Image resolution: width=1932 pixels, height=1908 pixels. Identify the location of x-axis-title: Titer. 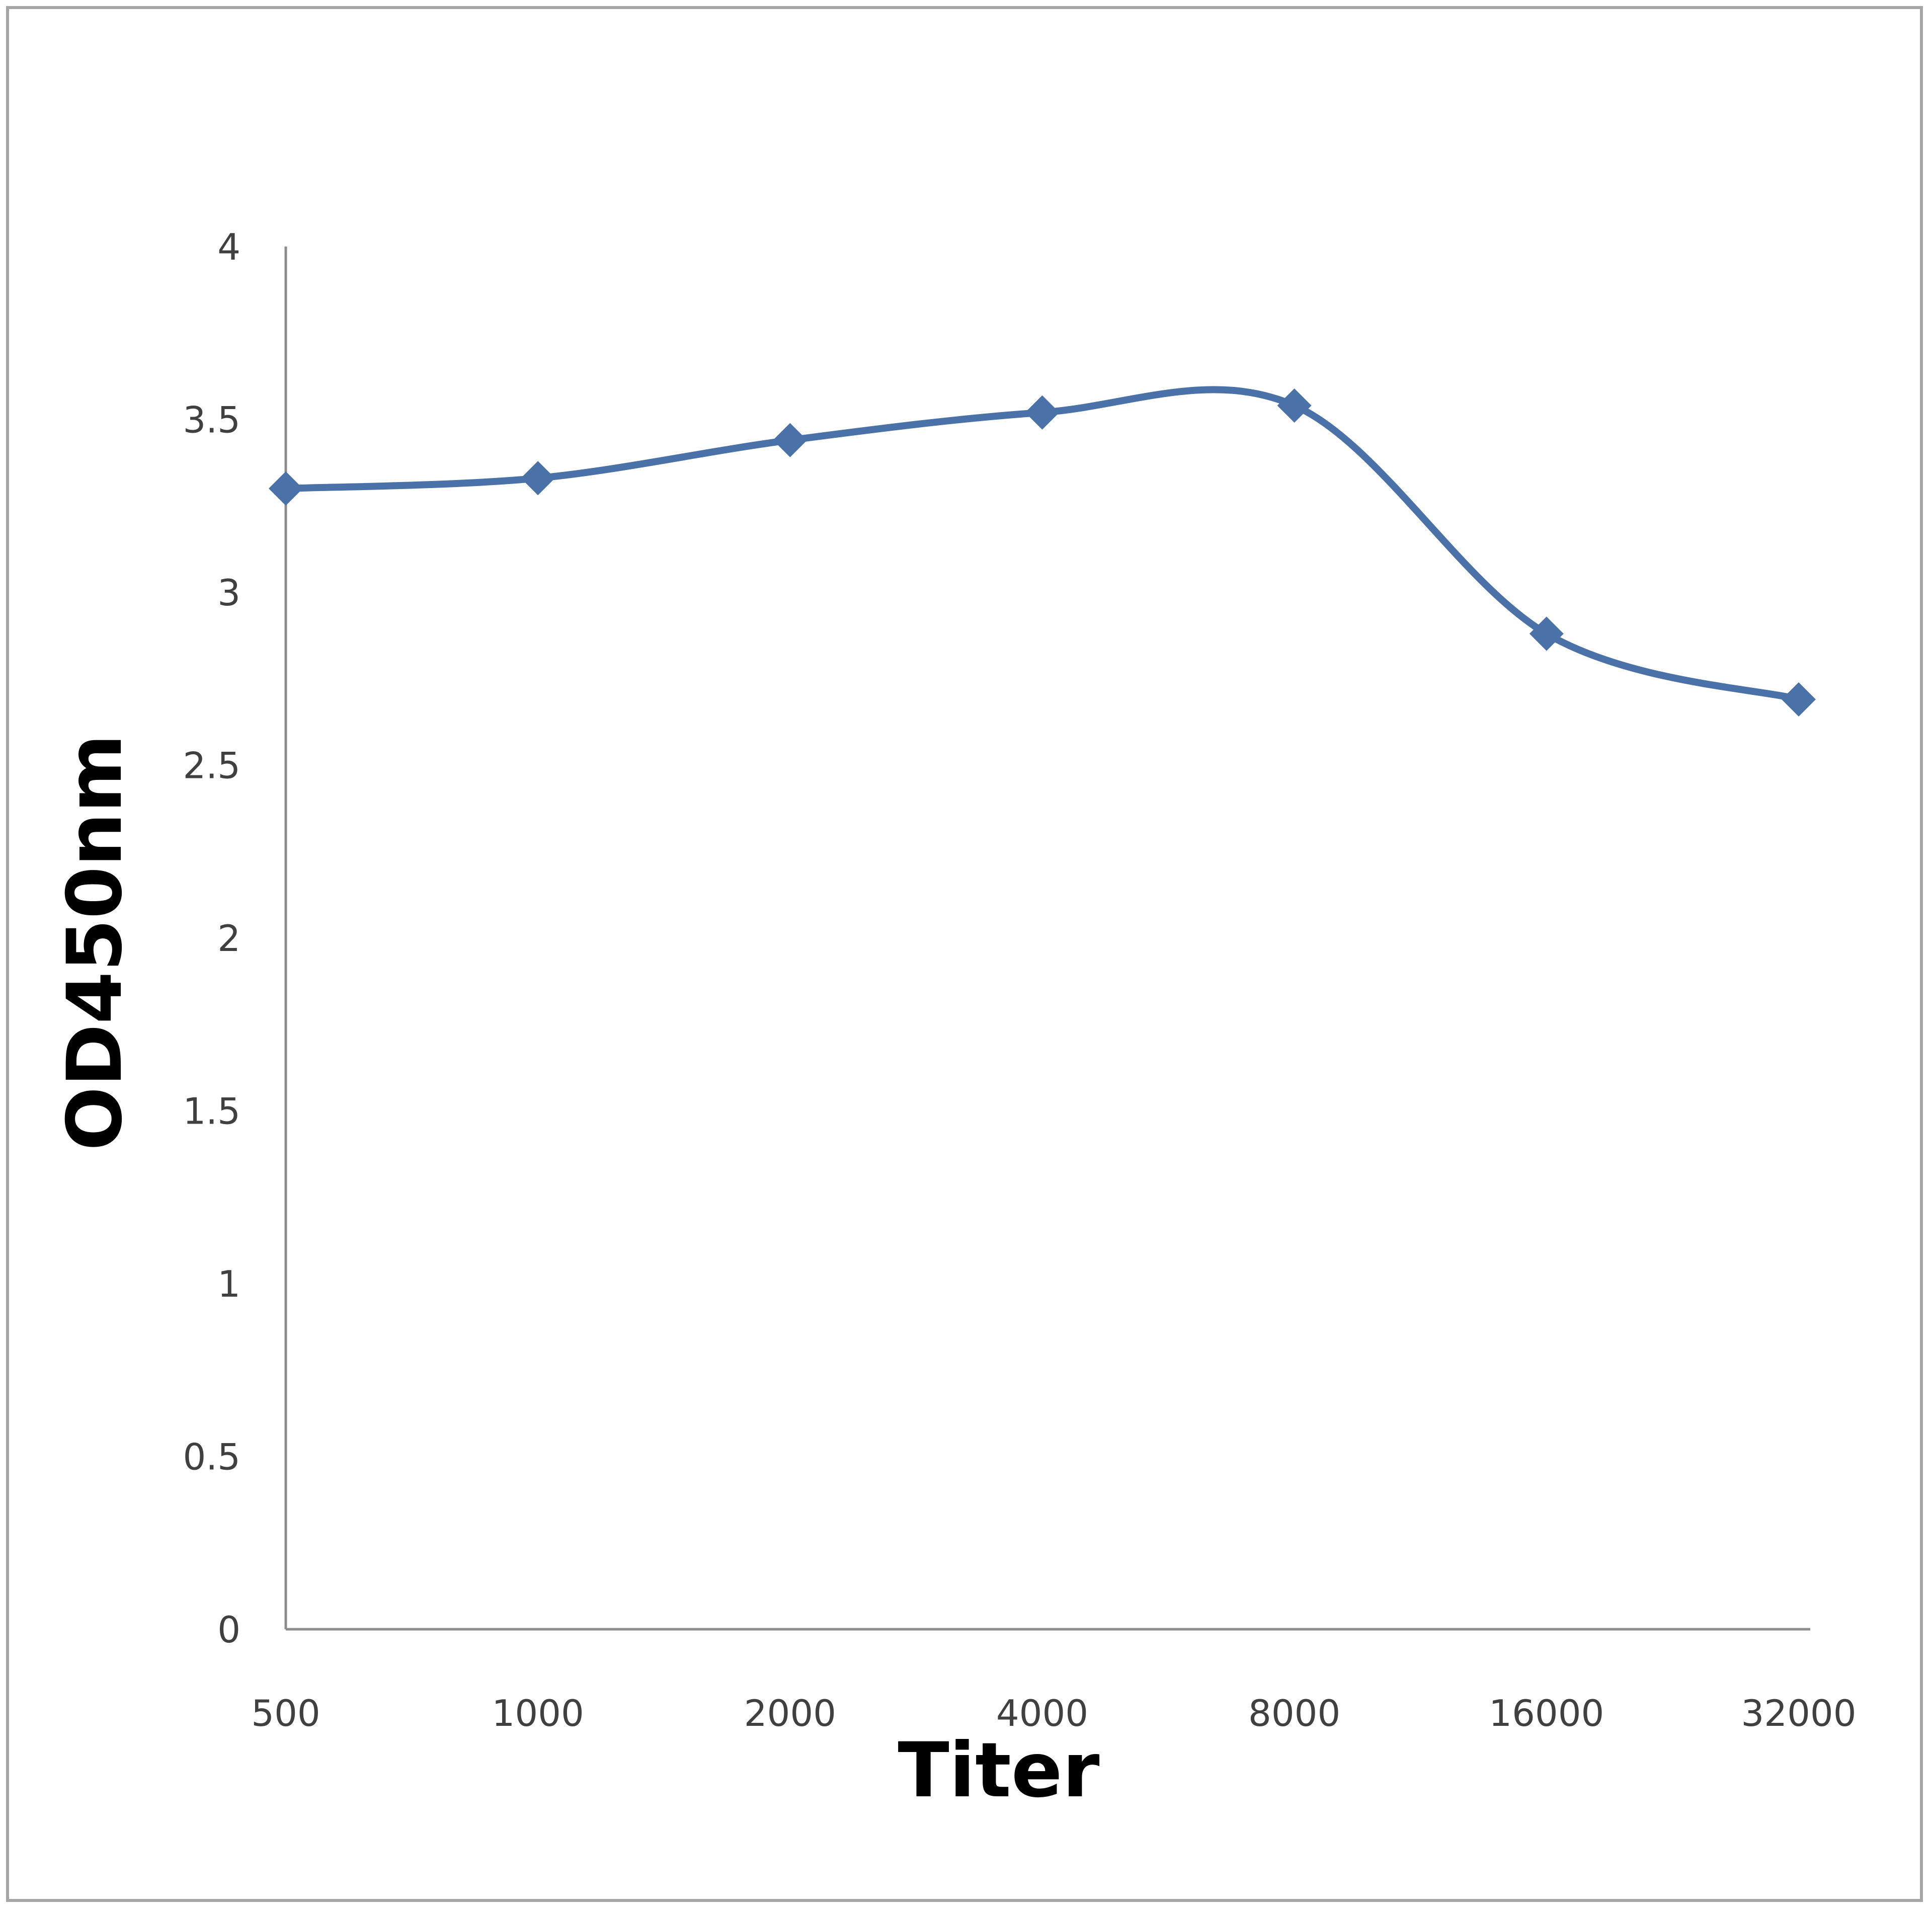
(998, 1770).